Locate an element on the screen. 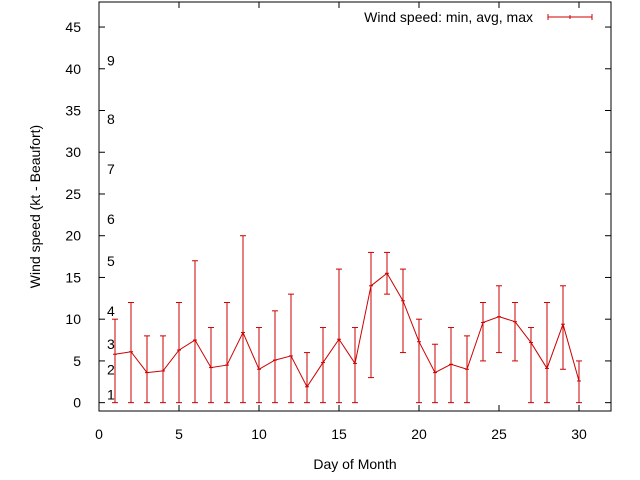 This screenshot has width=640, height=480. beaufort-label: 8 is located at coordinates (111, 119).